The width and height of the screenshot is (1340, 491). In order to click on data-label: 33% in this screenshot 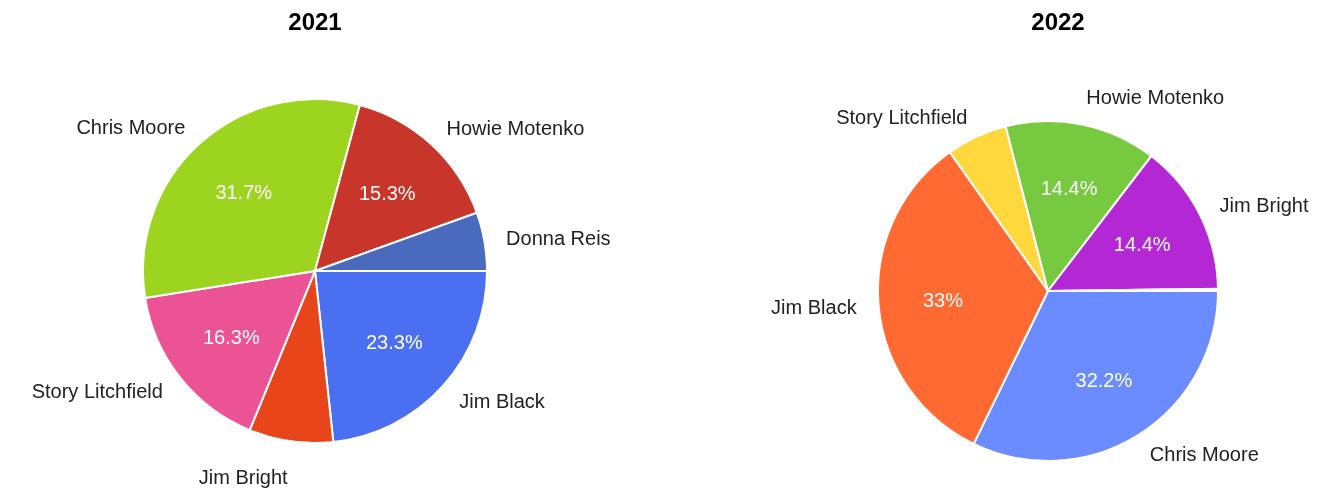, I will do `click(943, 299)`.